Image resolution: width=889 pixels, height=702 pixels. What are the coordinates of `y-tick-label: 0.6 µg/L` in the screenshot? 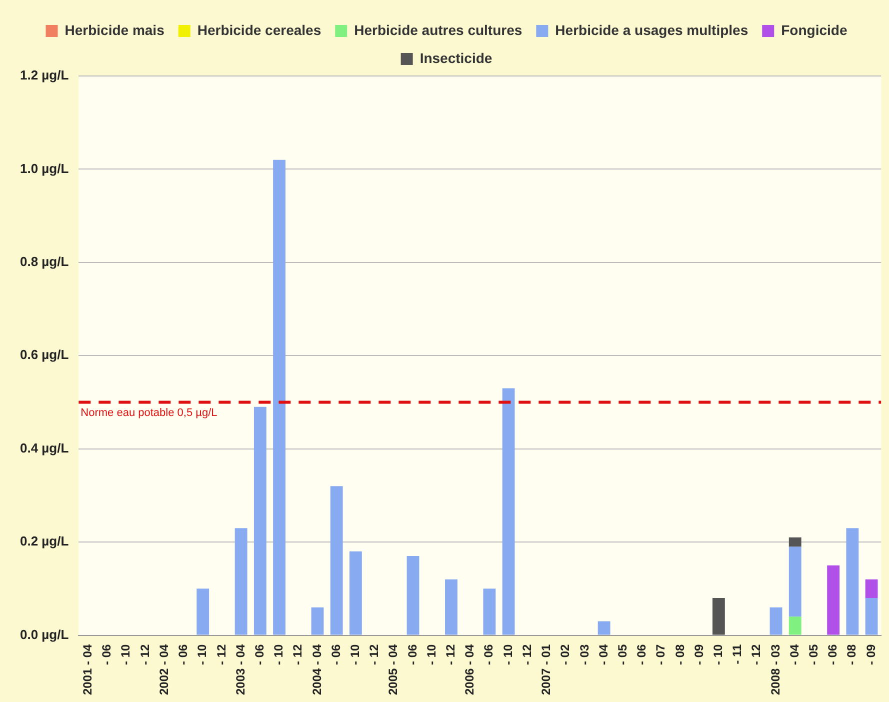 It's located at (44, 354).